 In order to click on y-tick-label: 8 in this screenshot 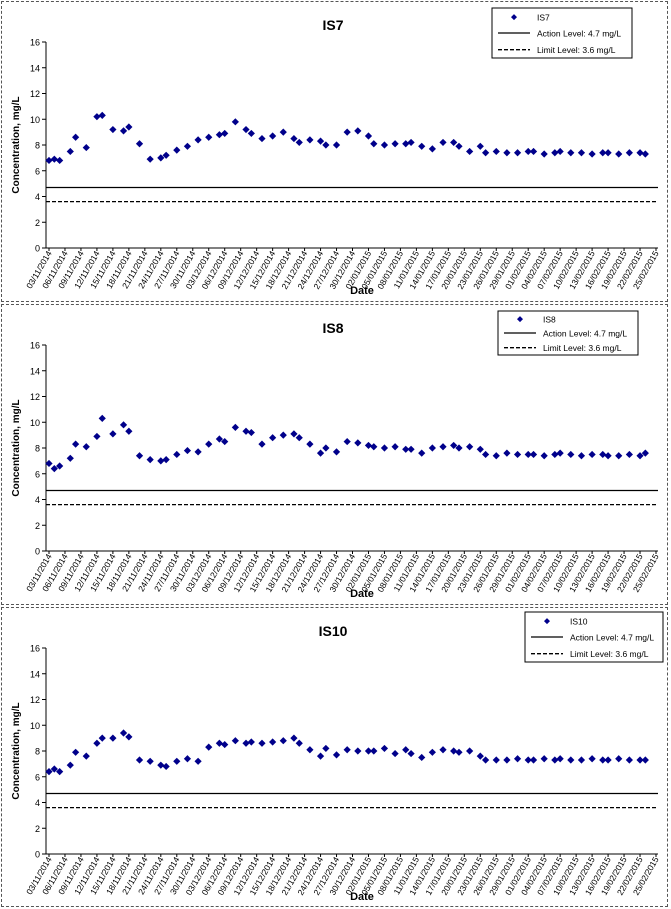, I will do `click(37, 146)`.